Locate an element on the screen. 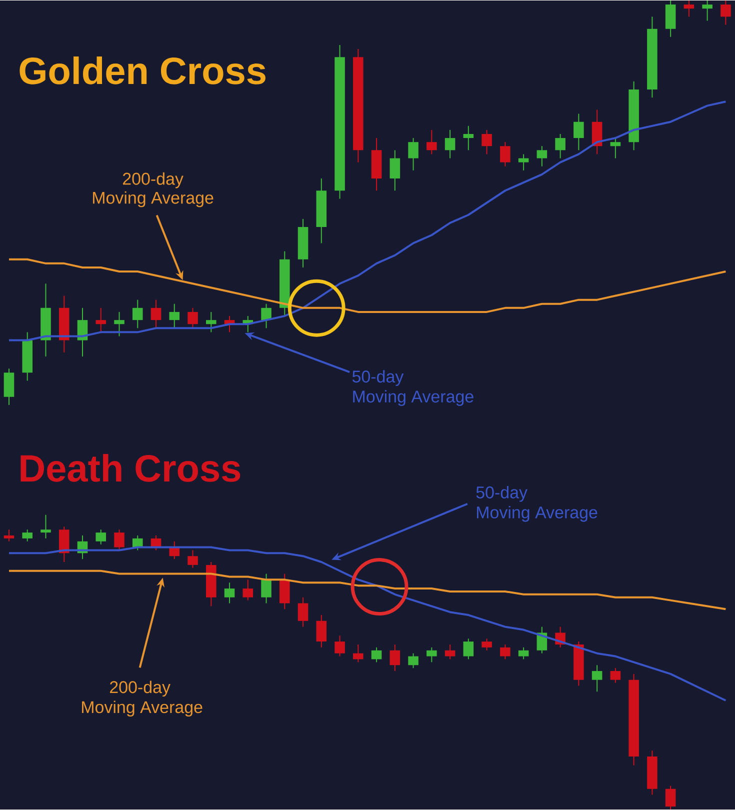 This screenshot has height=810, width=735. chart-title: Death Cross is located at coordinates (130, 468).